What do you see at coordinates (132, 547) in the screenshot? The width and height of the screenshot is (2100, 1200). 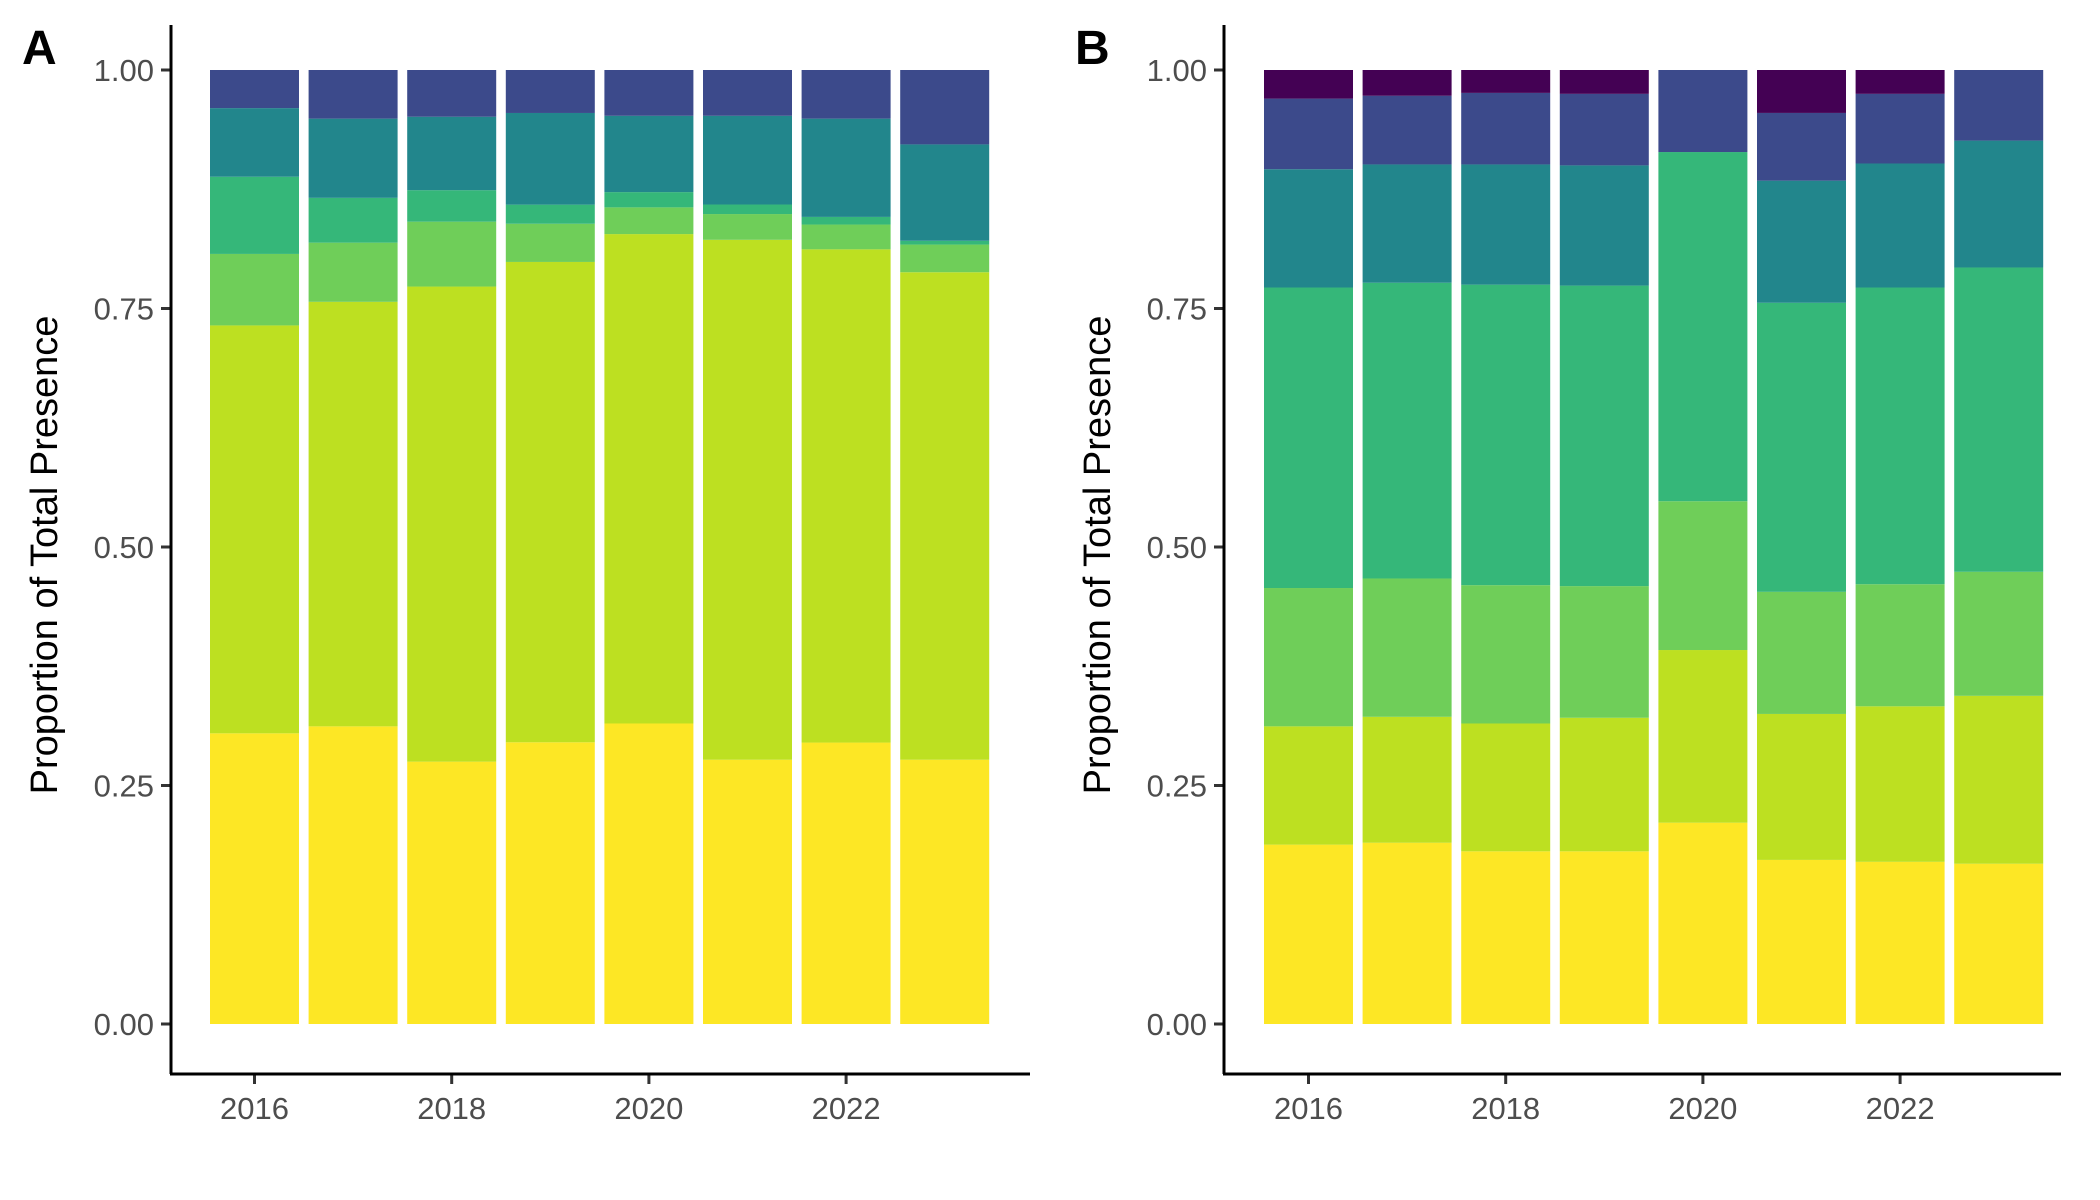 I see `panel-a-y-ticks: 0.00 0.25 0.50 0.75 1.00` at bounding box center [132, 547].